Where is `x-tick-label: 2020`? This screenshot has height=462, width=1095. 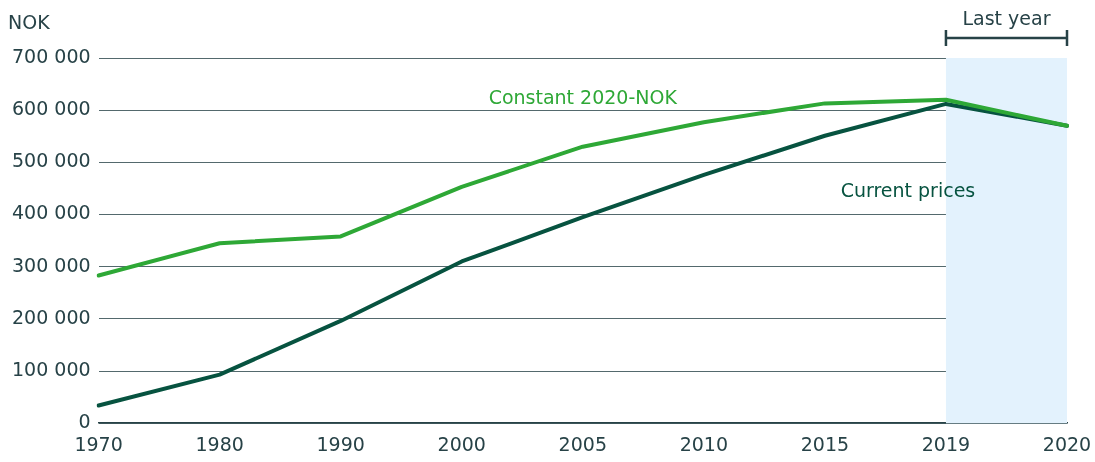 x-tick-label: 2020 is located at coordinates (1067, 443).